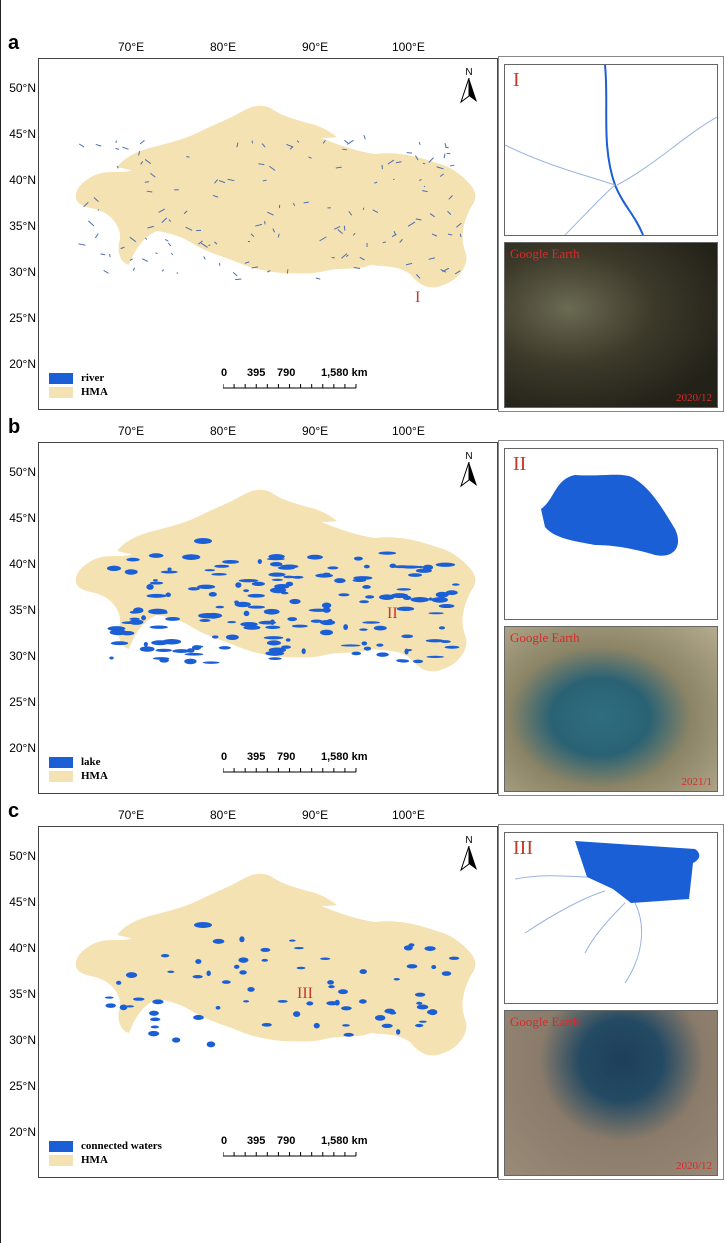 This screenshot has height=1243, width=725. I want to click on legend-label: river, so click(93, 378).